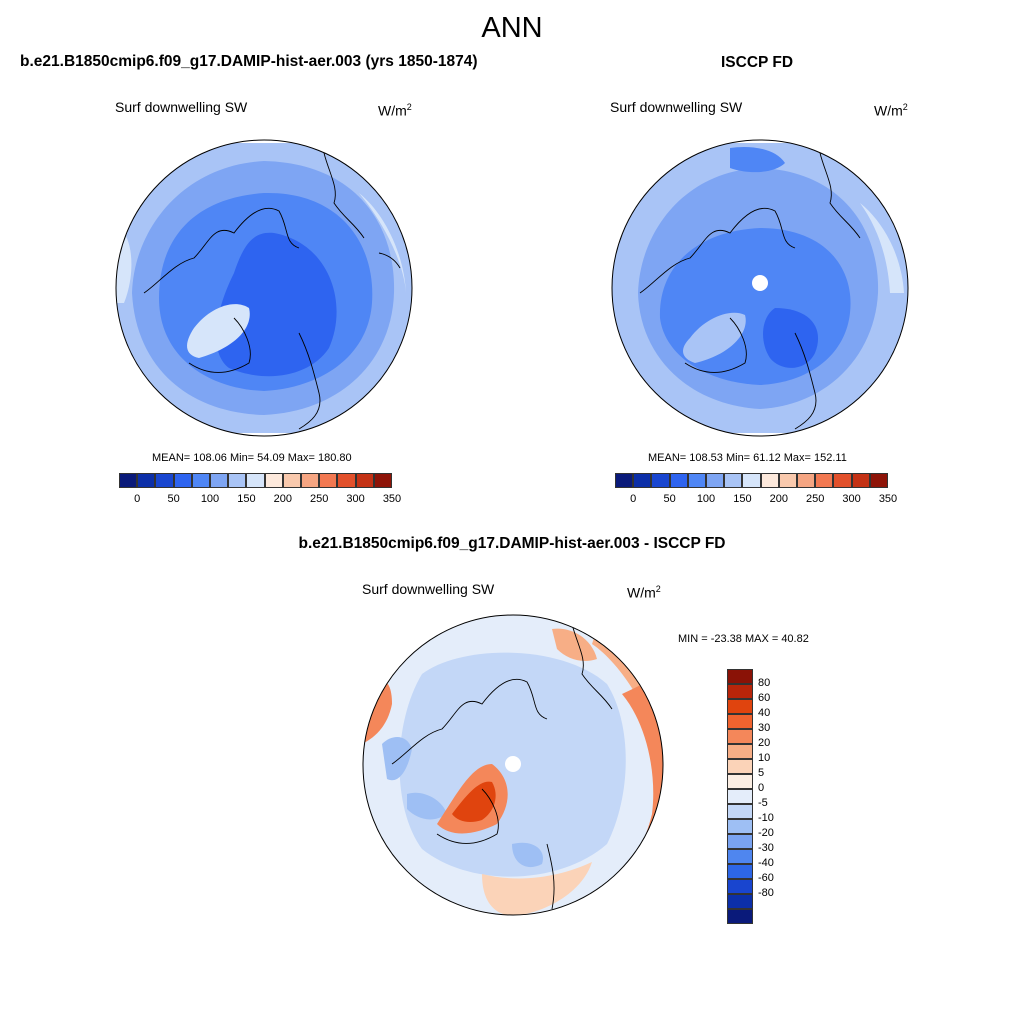 Image resolution: width=1024 pixels, height=1024 pixels. Describe the element at coordinates (766, 848) in the screenshot. I see `colorbar-tick-label: -30` at that location.